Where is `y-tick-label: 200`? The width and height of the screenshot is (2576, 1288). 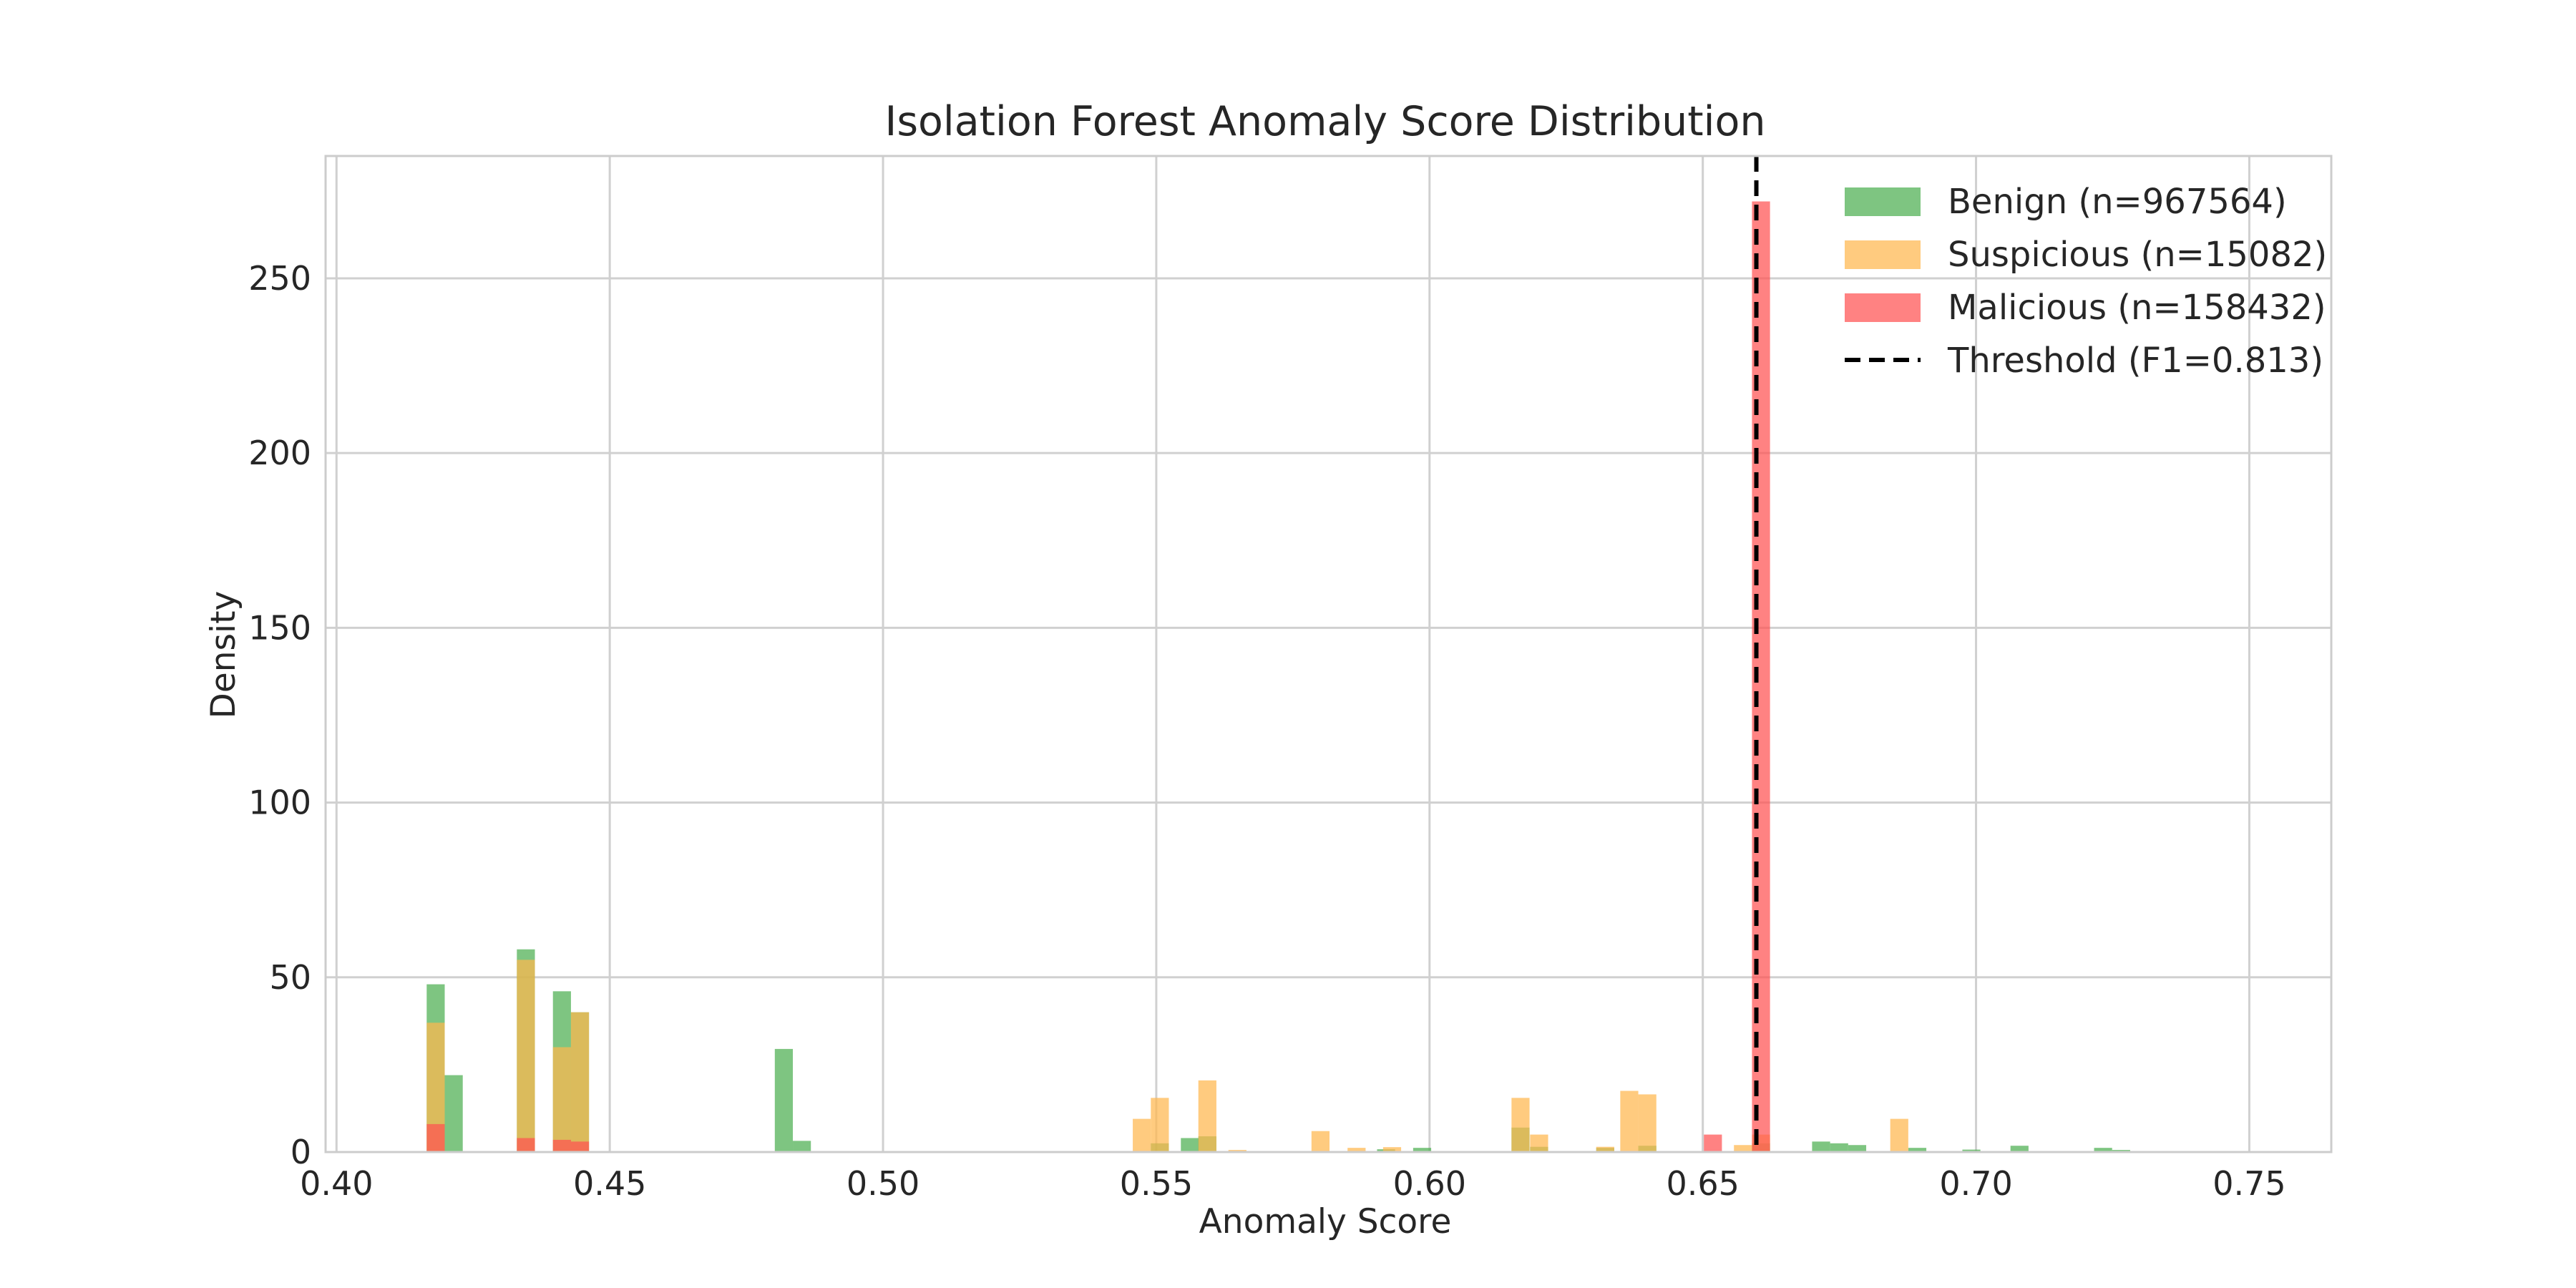
y-tick-label: 200 is located at coordinates (279, 453).